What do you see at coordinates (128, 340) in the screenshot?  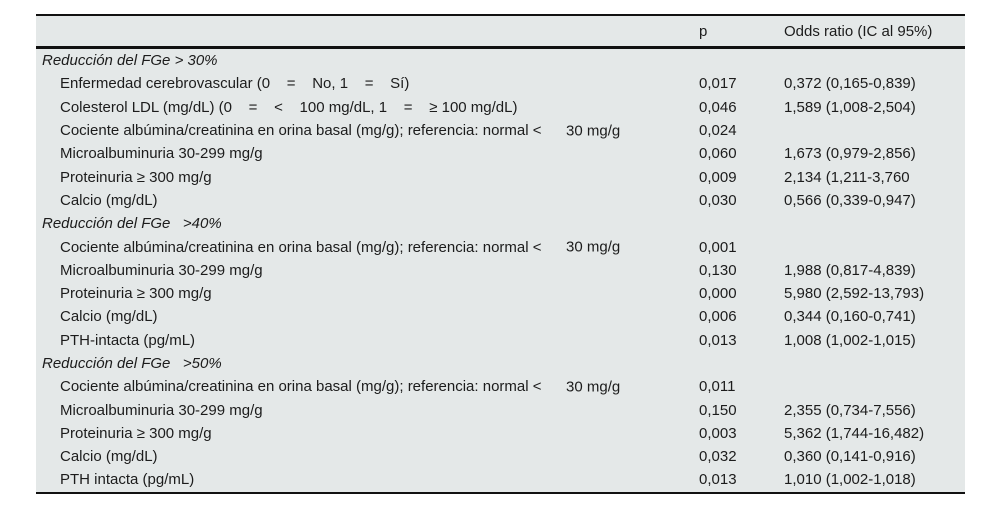 I see `row-label: PTH-intacta (pg/mL)` at bounding box center [128, 340].